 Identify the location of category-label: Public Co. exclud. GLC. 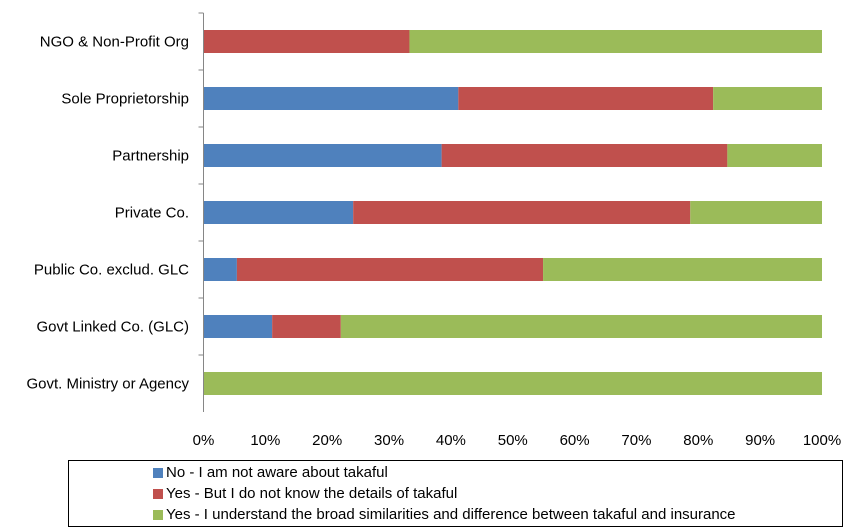
(111, 270).